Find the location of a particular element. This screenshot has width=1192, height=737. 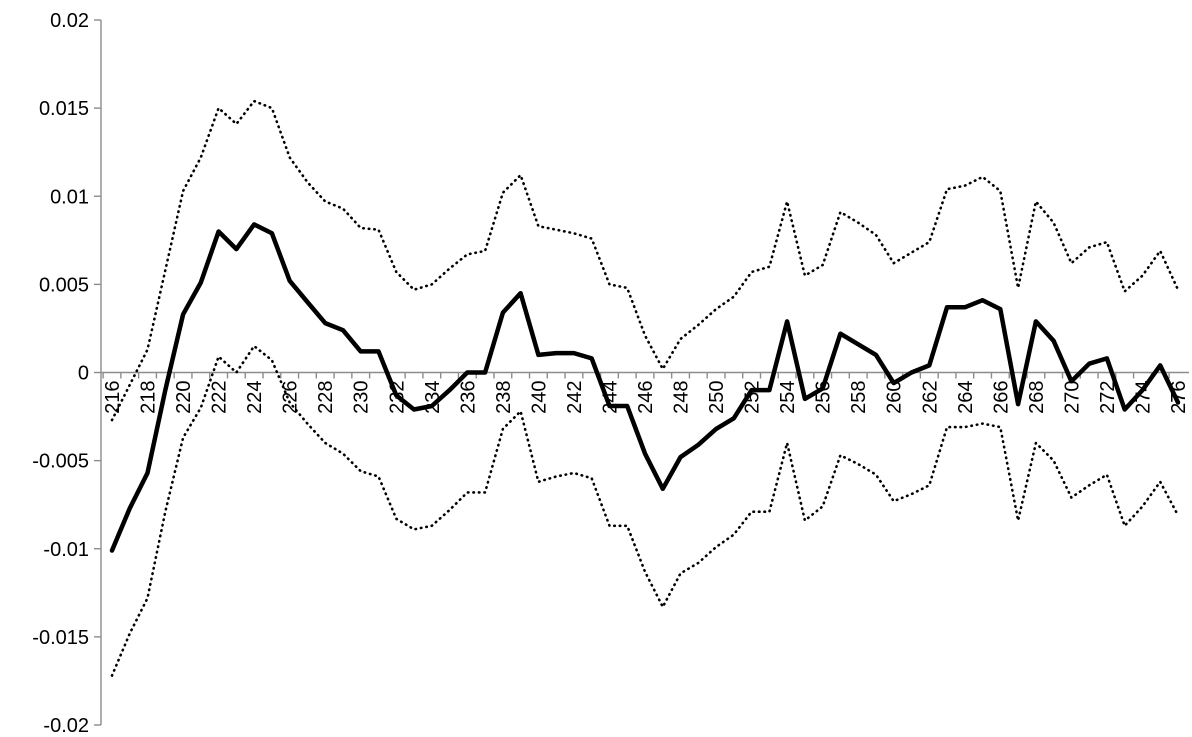

y-tick-label: 0.015 is located at coordinates (64, 109).